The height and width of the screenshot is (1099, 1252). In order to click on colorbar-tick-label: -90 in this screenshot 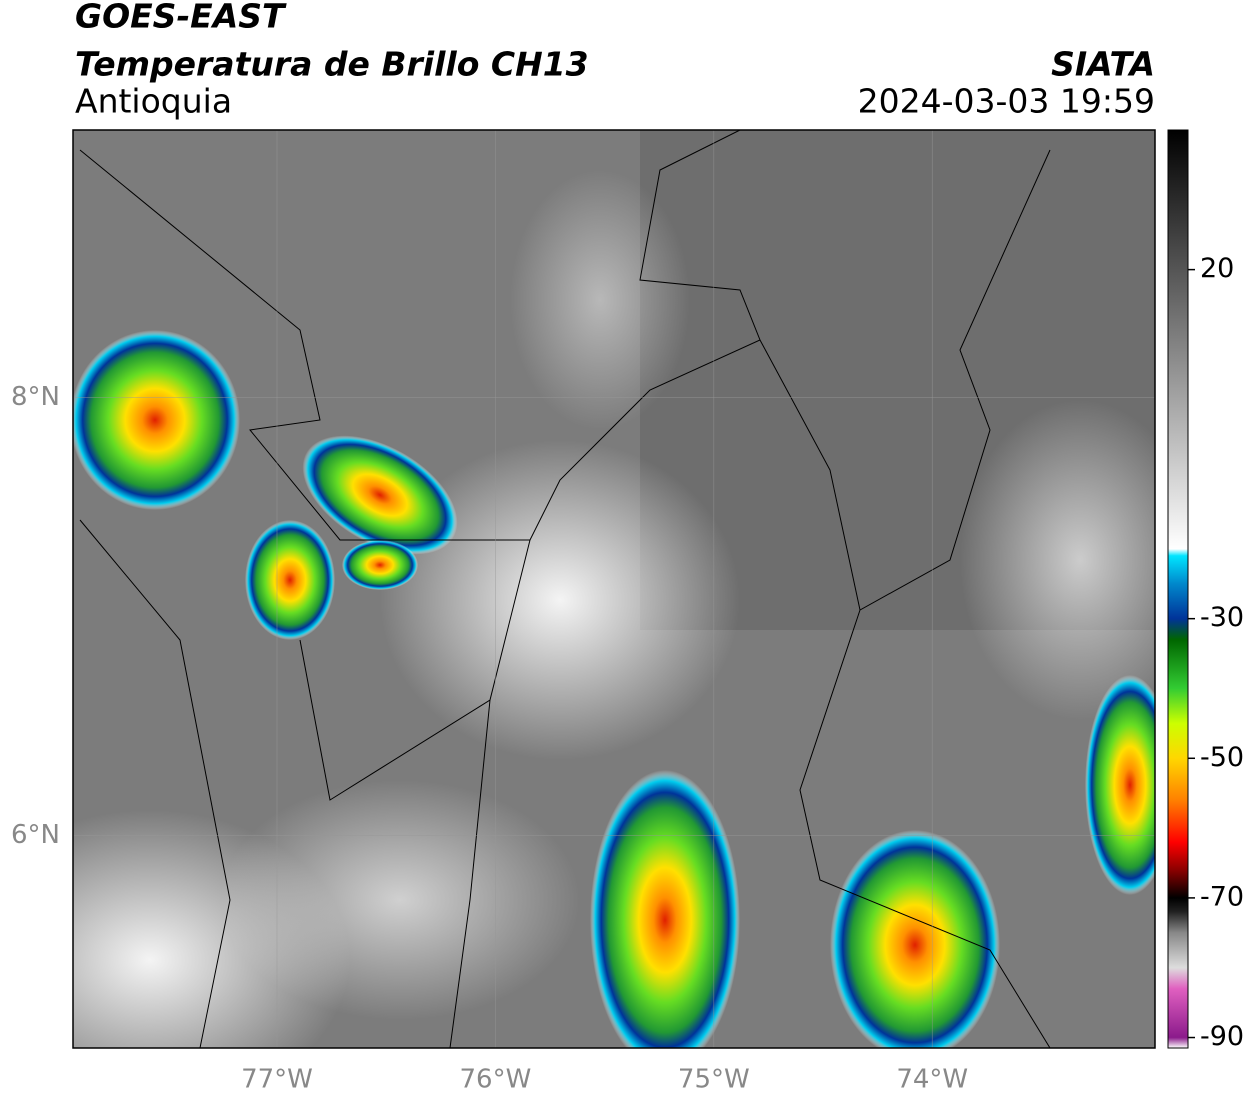, I will do `click(1222, 1036)`.